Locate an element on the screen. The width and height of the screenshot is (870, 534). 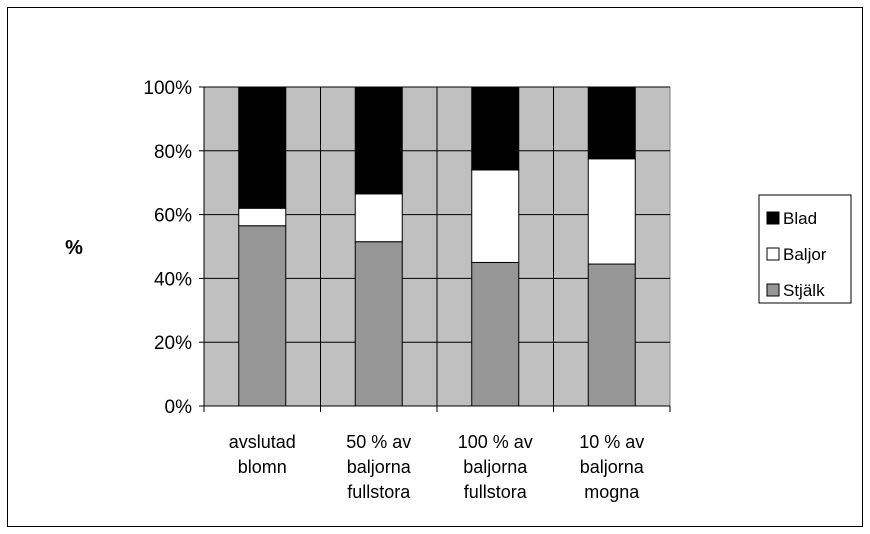
x-category-label: 10 % av is located at coordinates (611, 442).